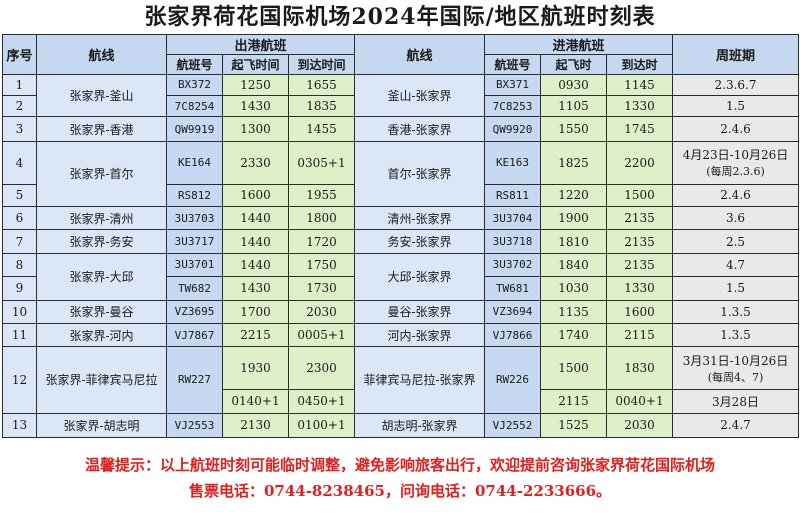 Image resolution: width=800 pixels, height=521 pixels. Describe the element at coordinates (194, 129) in the screenshot. I see `out-flight-no: QW9919` at that location.